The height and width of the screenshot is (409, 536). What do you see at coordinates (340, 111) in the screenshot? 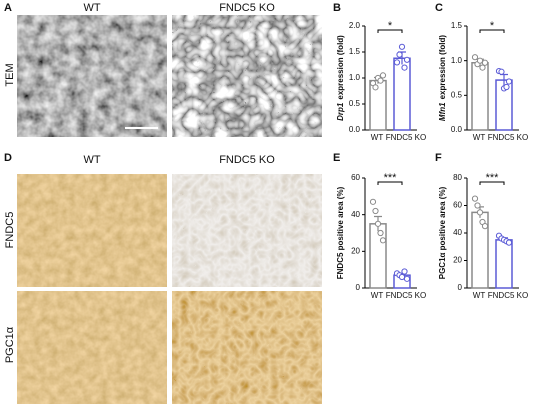
I see `y-axis-label-gene: Drp1` at bounding box center [340, 111].